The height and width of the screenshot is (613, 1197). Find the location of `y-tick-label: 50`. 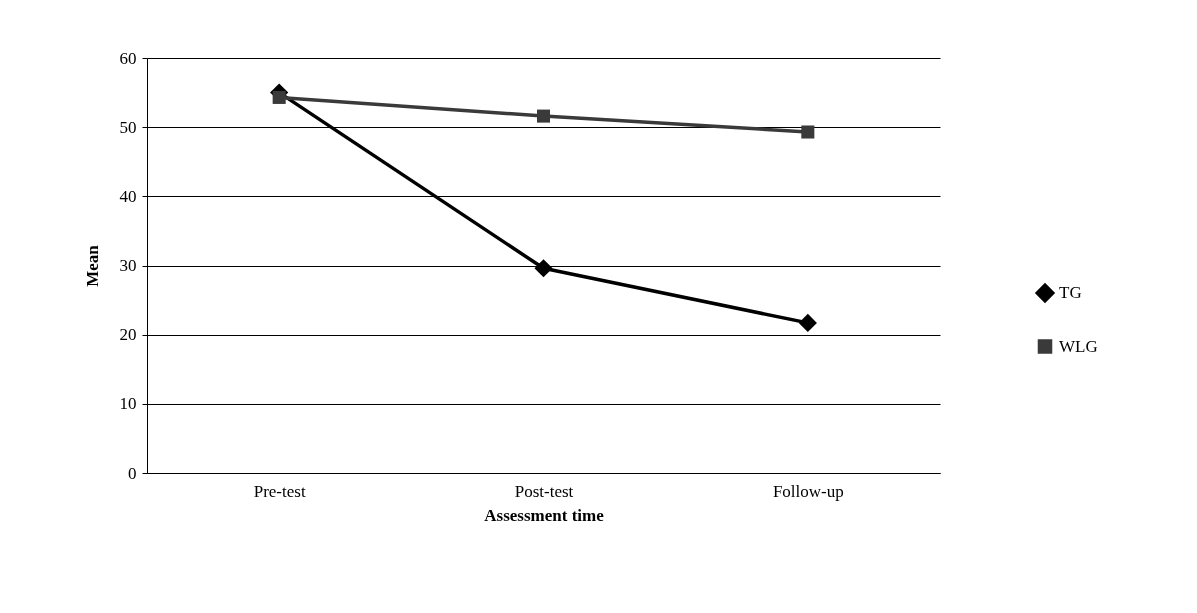

y-tick-label: 50 is located at coordinates (128, 127).